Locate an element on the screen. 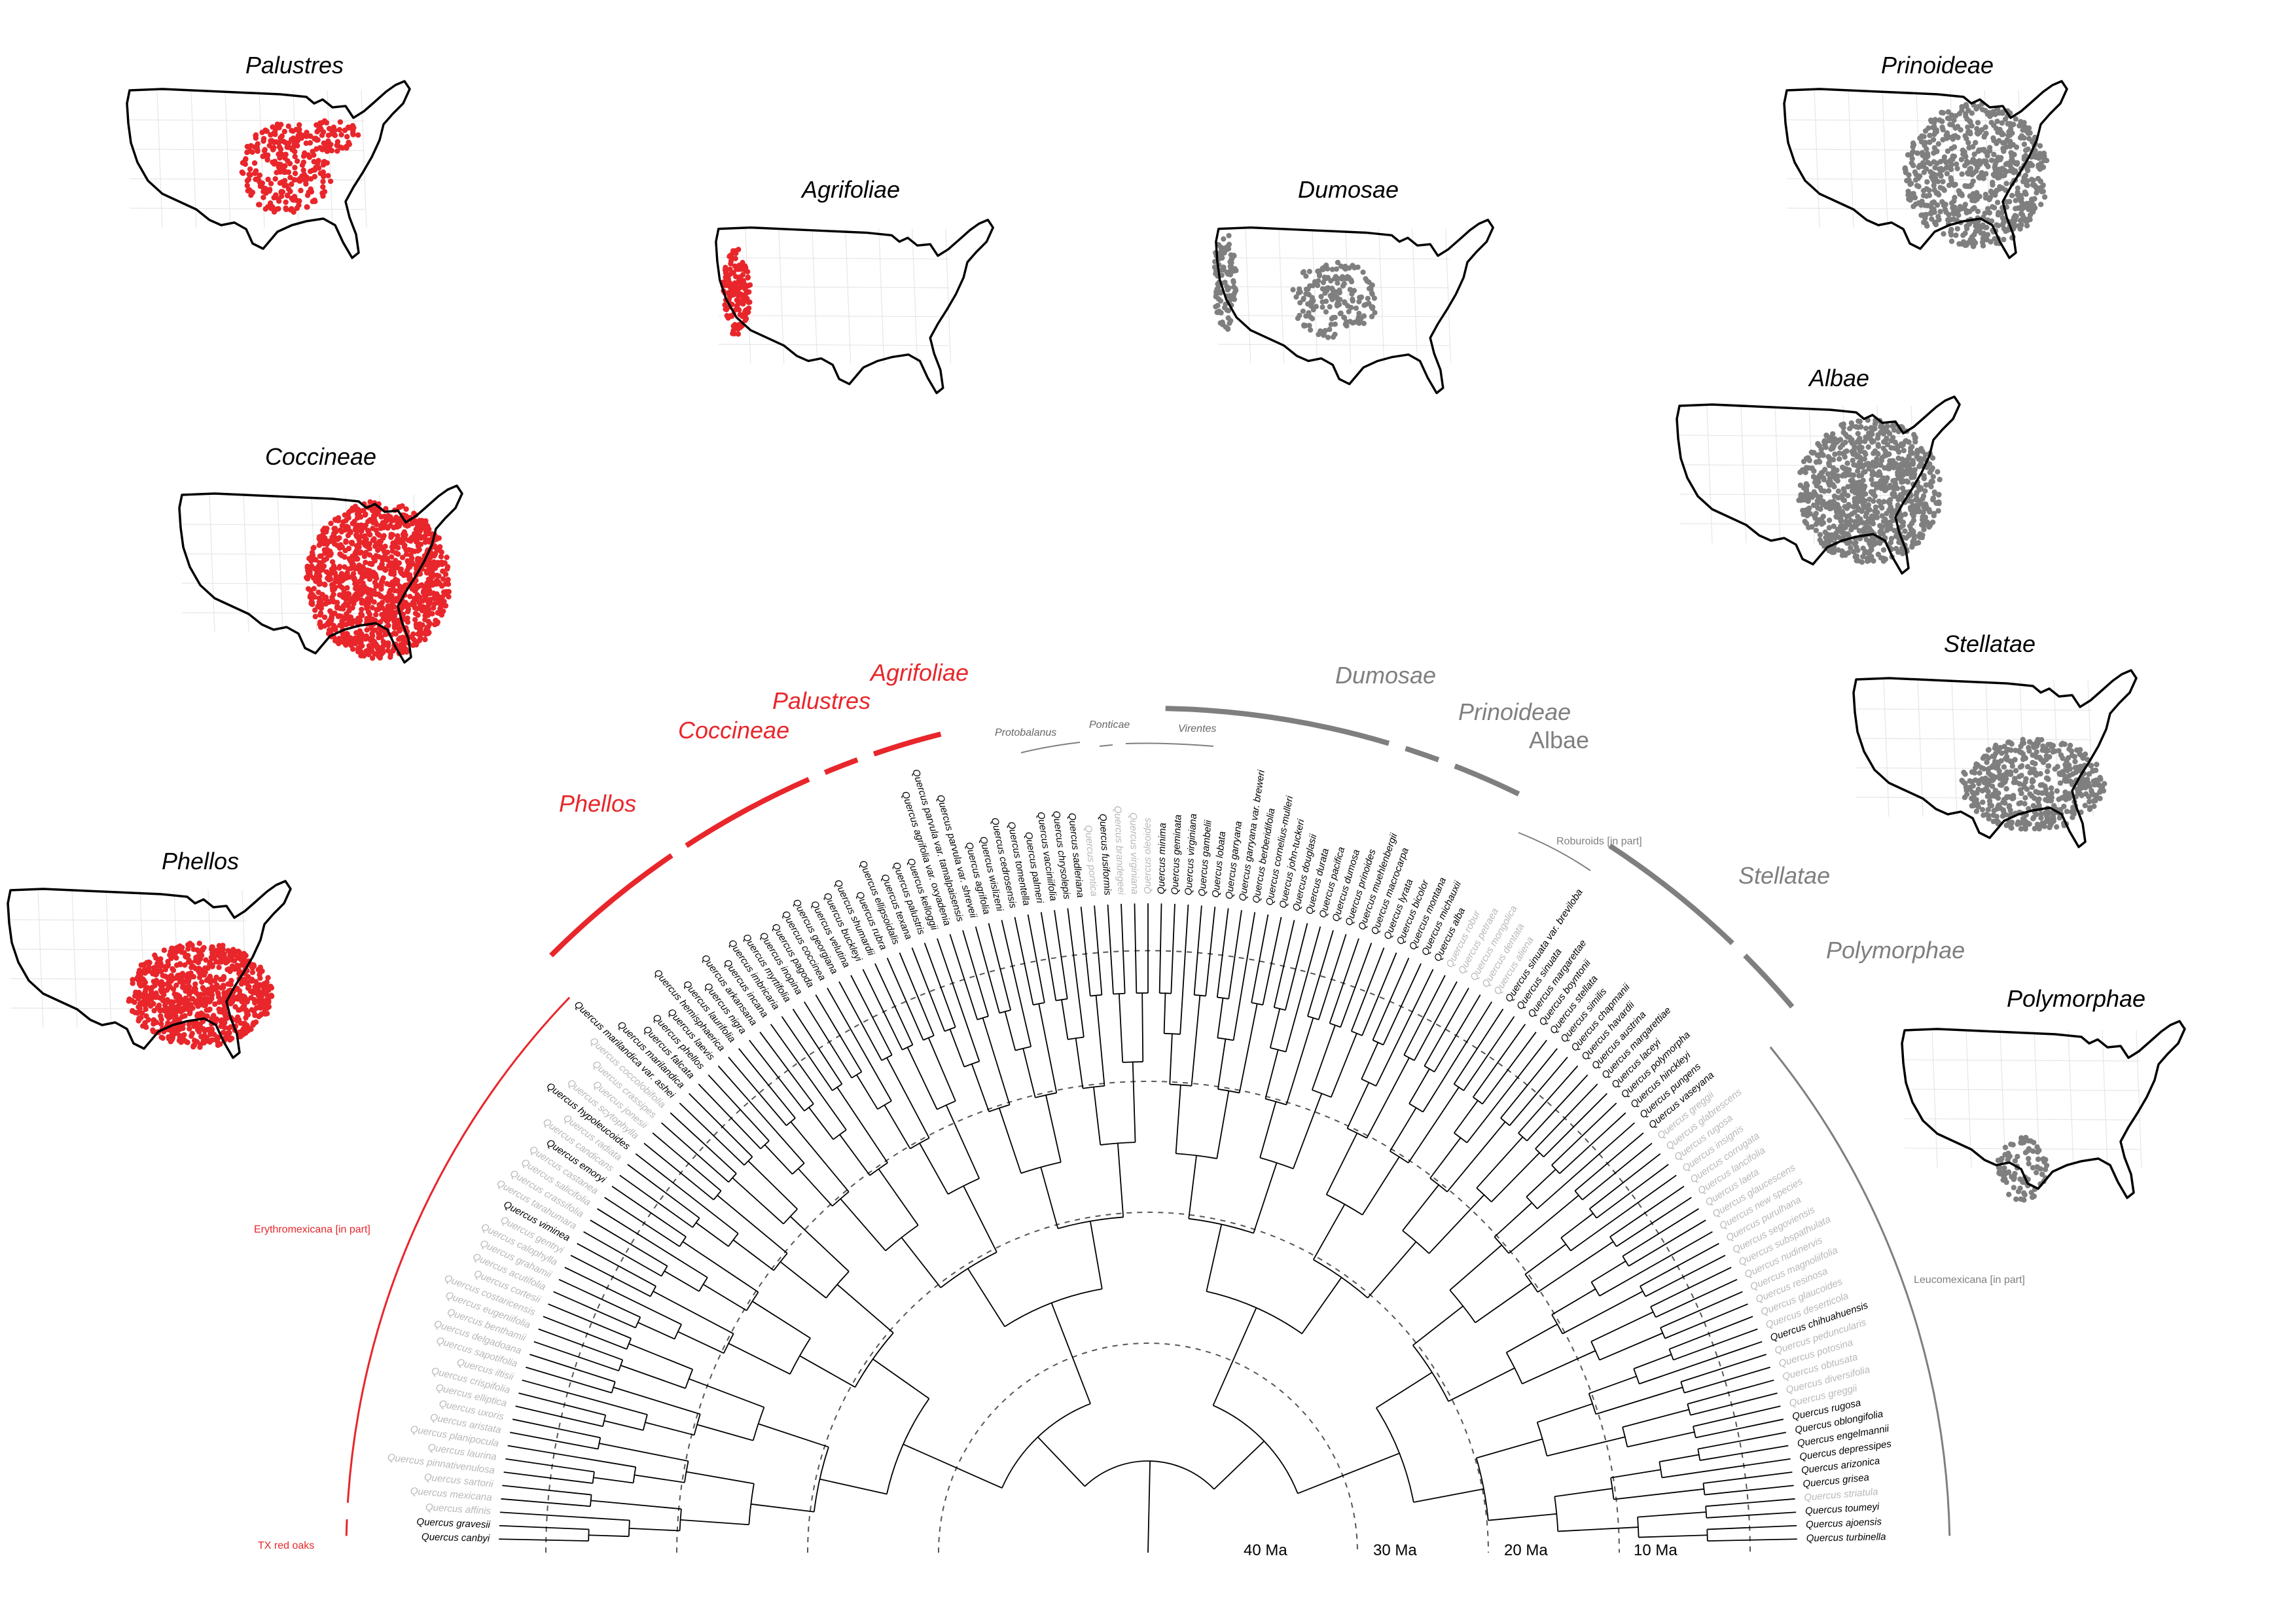 The height and width of the screenshot is (1624, 2296). map-panel-stellatae: Stellatae is located at coordinates (1995, 739).